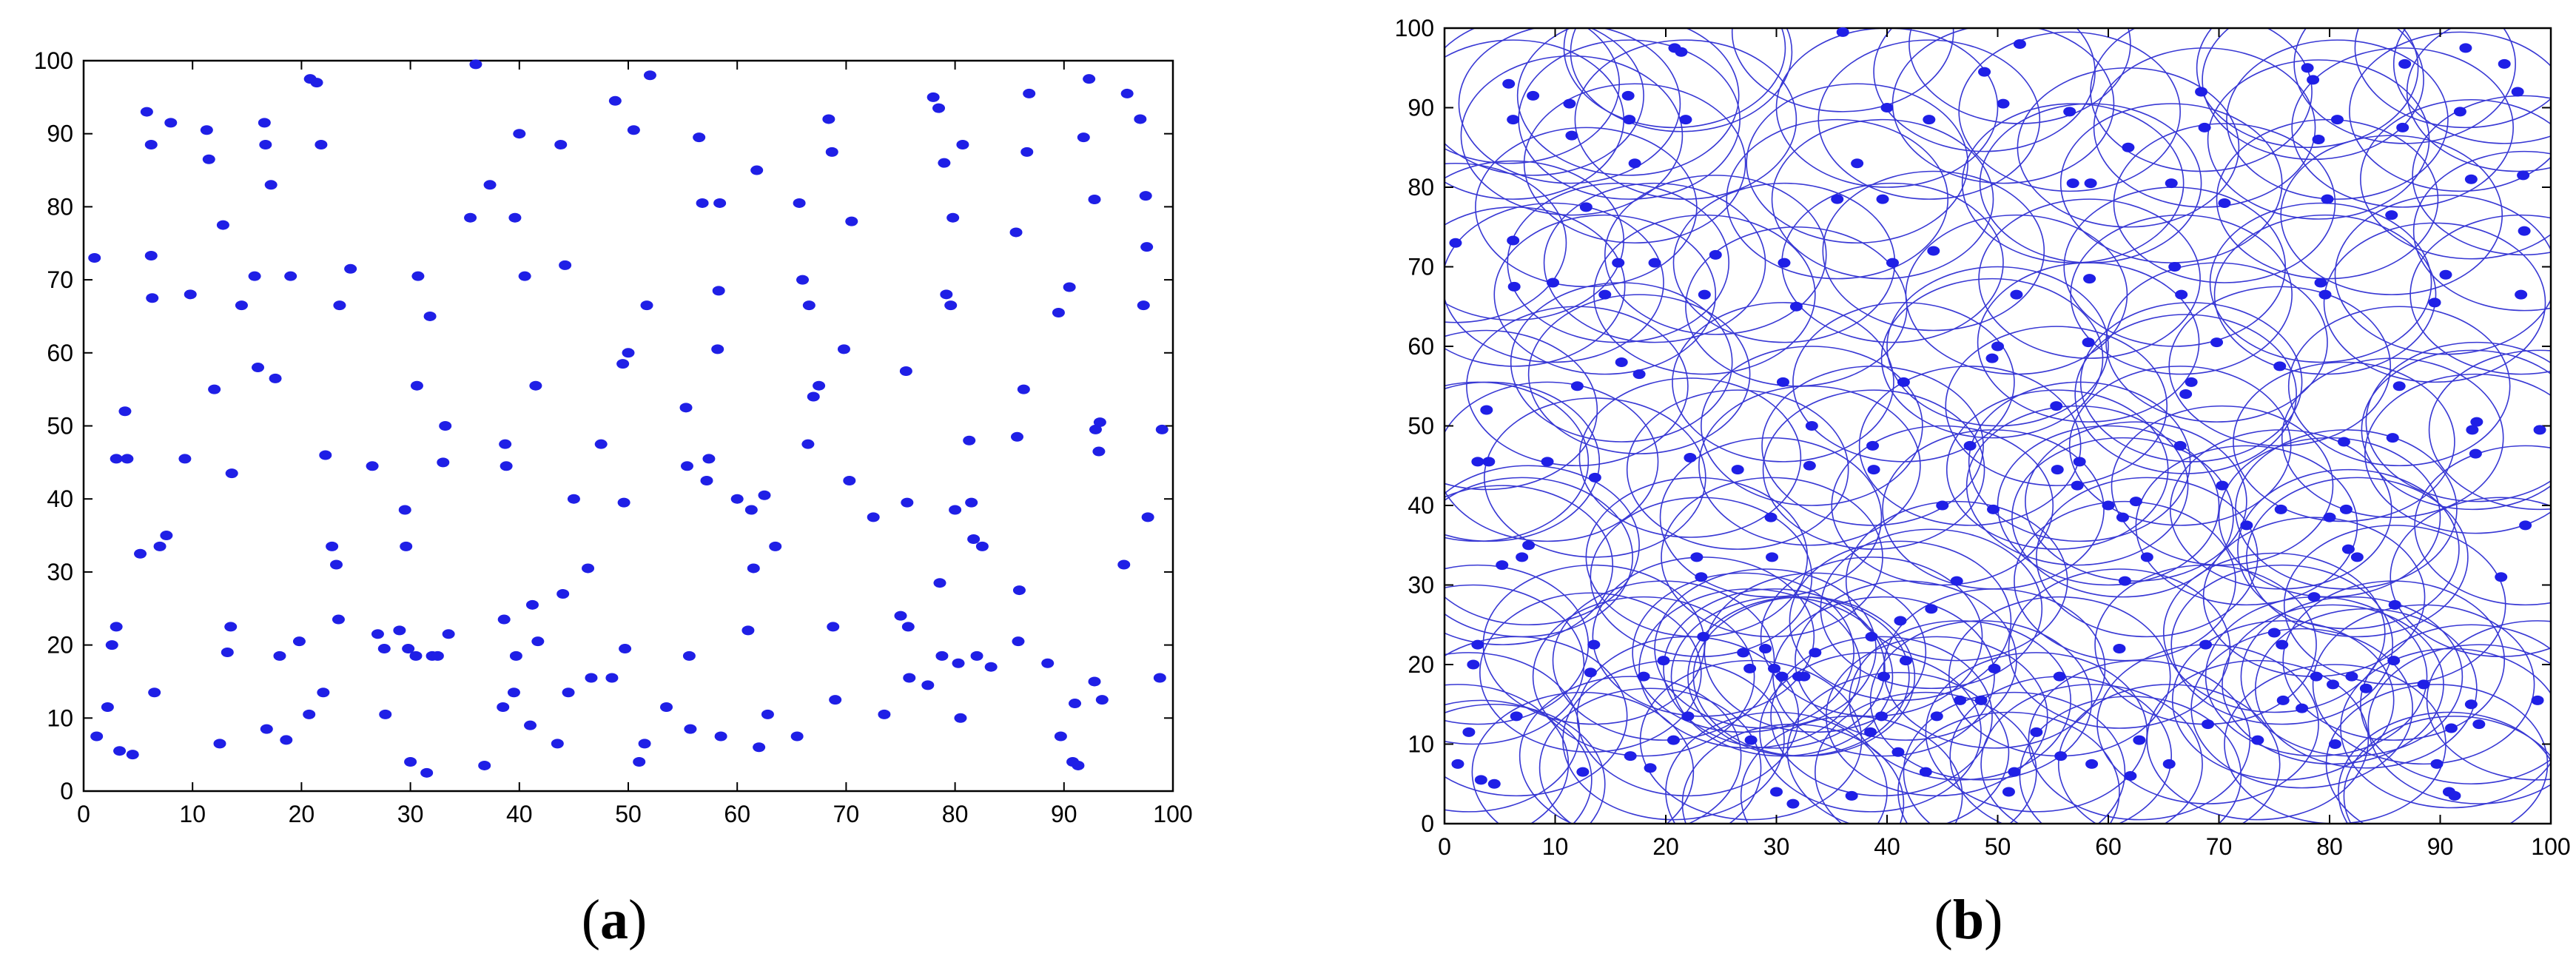 The height and width of the screenshot is (965, 2576). I want to click on y-tick-label: 30, so click(60, 572).